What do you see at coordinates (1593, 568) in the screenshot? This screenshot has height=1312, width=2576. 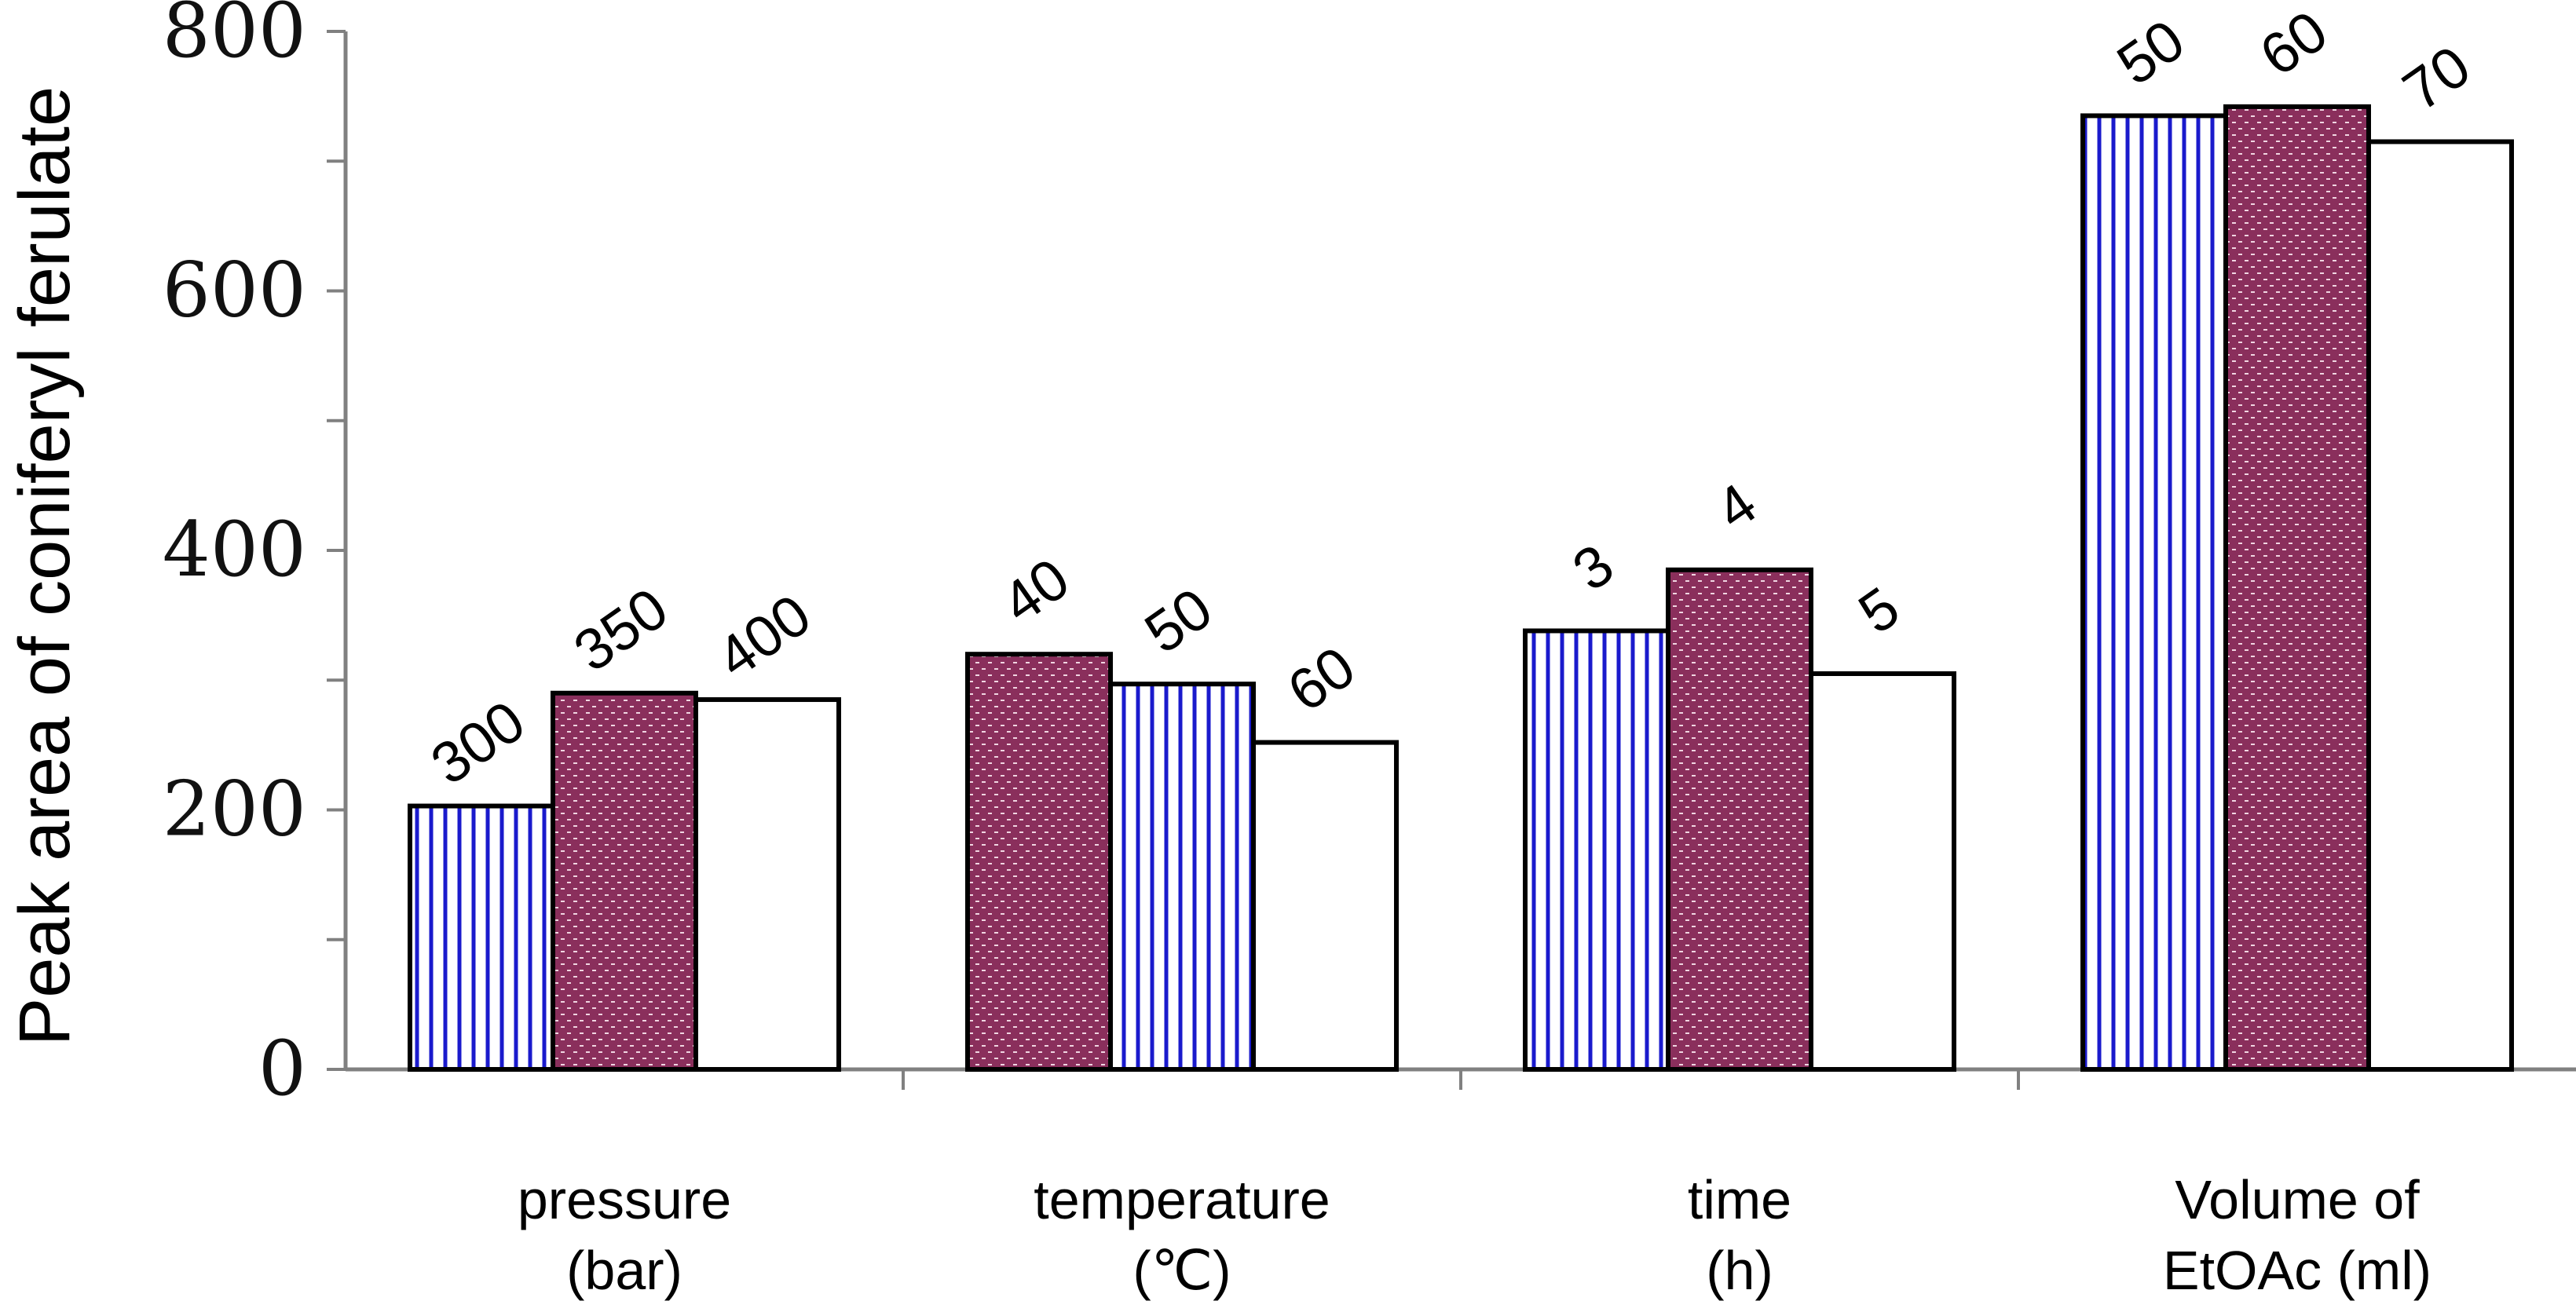 I see `bar-value-label: 3` at bounding box center [1593, 568].